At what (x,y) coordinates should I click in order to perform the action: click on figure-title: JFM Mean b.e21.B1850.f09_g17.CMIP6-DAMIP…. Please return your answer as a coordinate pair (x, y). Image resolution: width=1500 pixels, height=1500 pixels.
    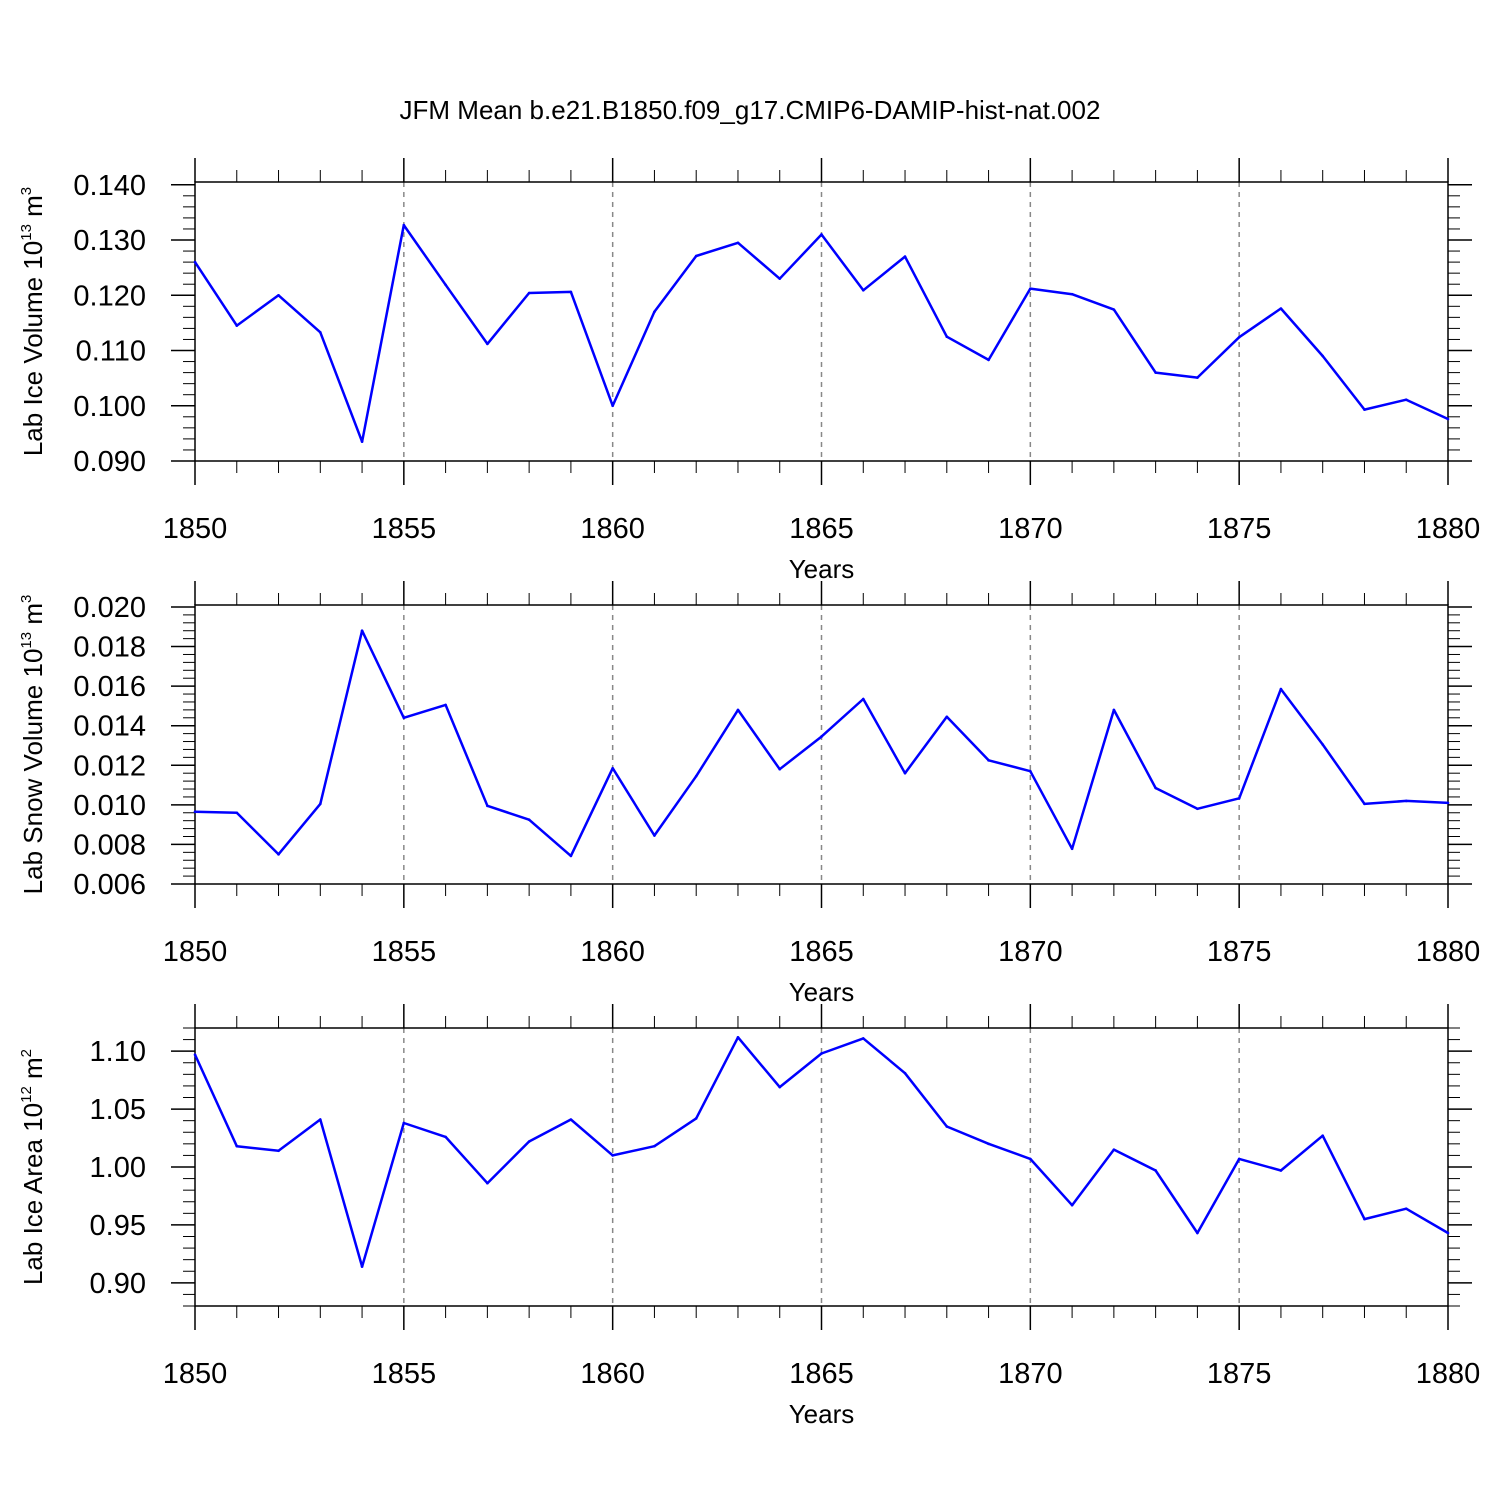
    Looking at the image, I should click on (750, 110).